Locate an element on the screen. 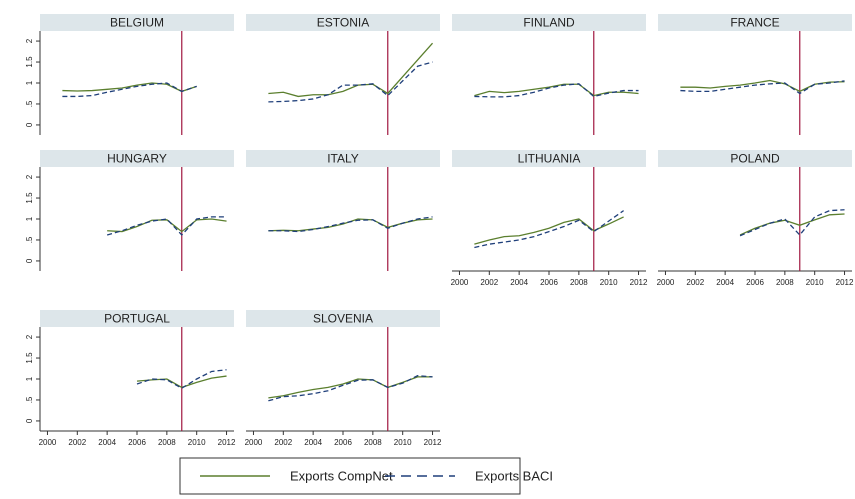 The width and height of the screenshot is (855, 499). panel-title: POLAND is located at coordinates (755, 159).